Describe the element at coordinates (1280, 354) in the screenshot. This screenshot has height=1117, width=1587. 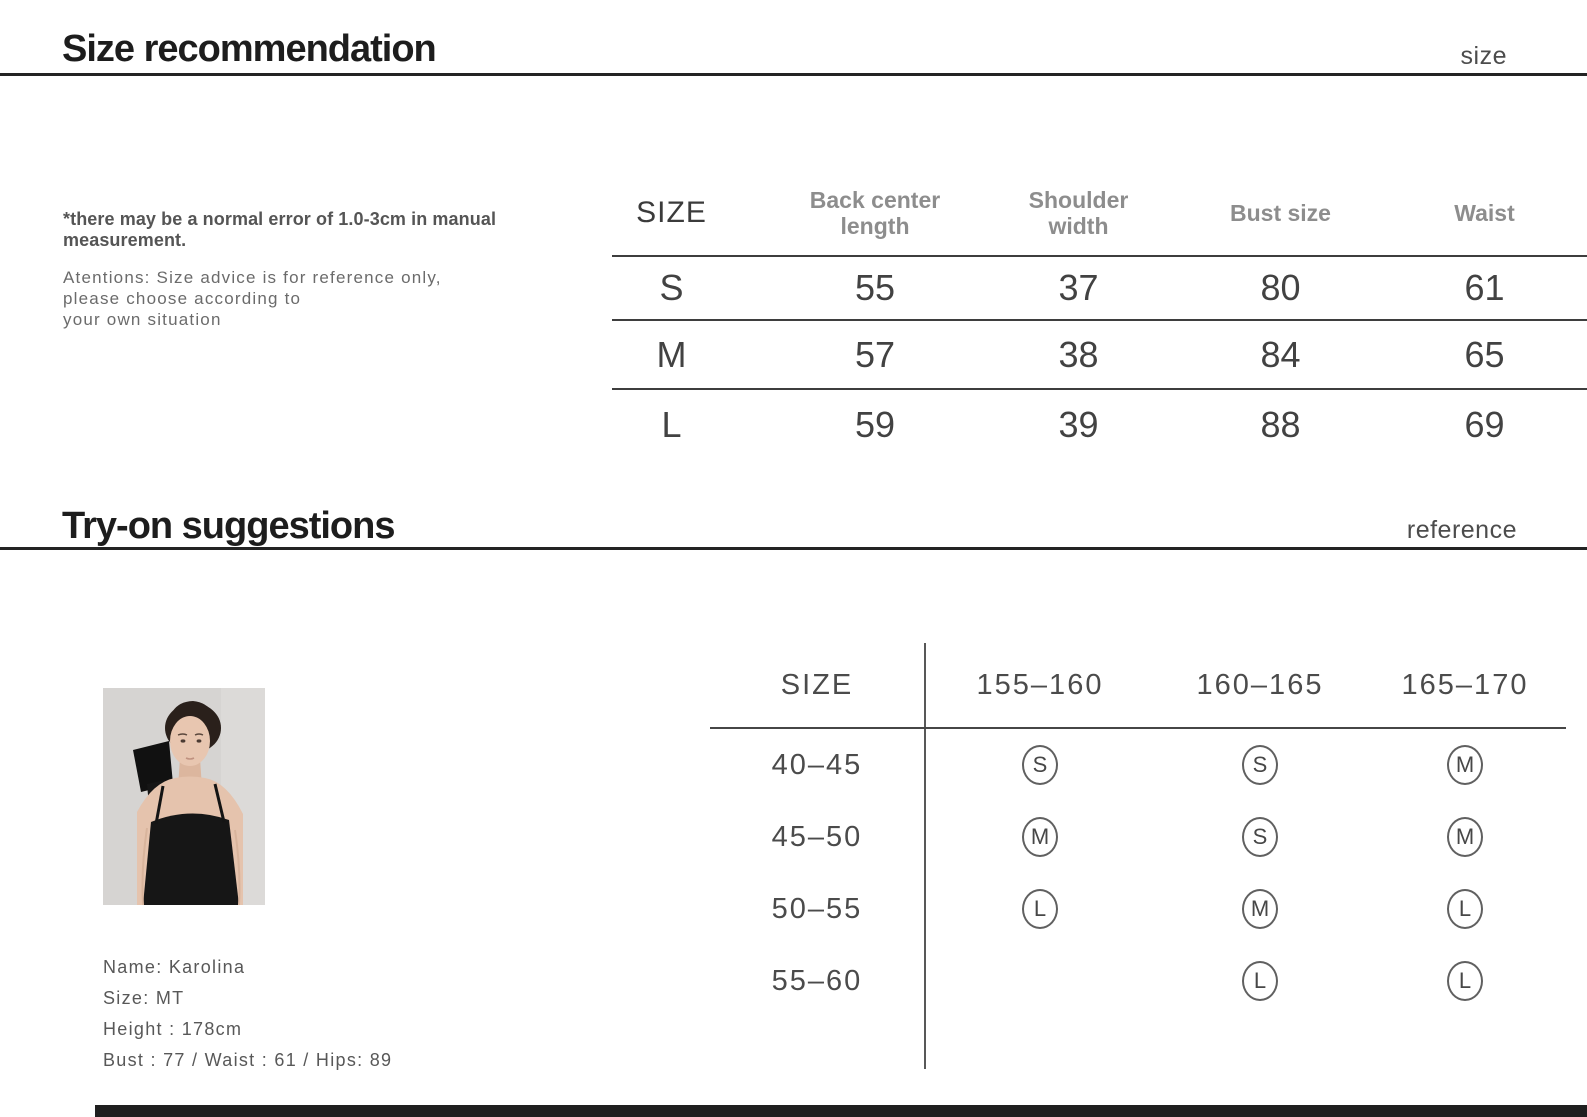
I see `value-cell: 84` at that location.